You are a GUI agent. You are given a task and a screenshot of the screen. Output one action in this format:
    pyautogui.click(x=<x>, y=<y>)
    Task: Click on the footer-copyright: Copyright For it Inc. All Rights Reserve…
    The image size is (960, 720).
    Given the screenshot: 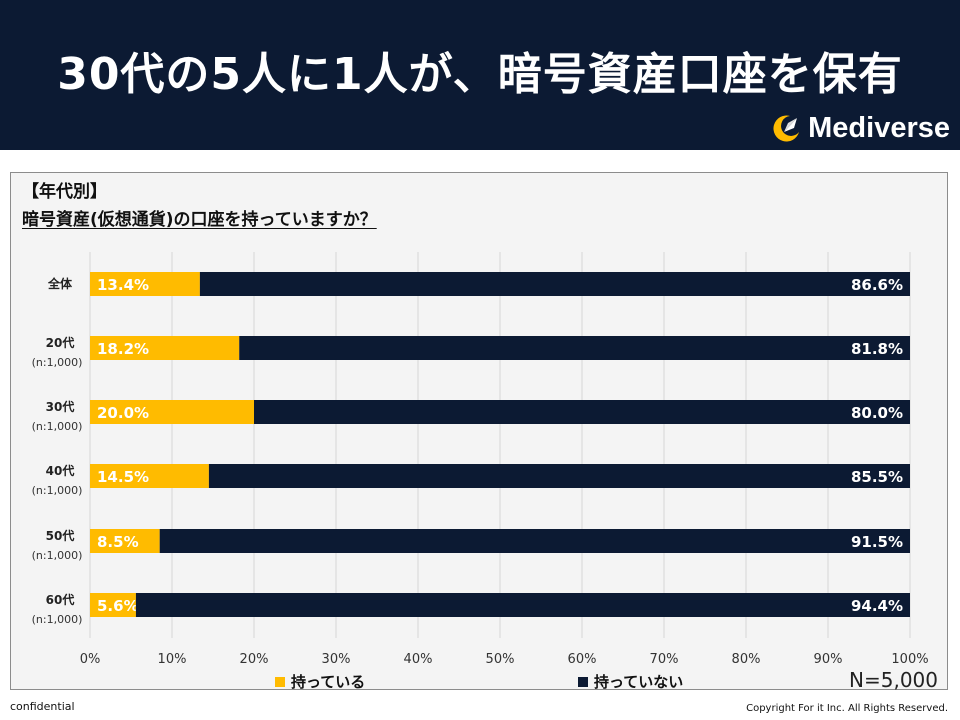 What is the action you would take?
    pyautogui.click(x=847, y=708)
    